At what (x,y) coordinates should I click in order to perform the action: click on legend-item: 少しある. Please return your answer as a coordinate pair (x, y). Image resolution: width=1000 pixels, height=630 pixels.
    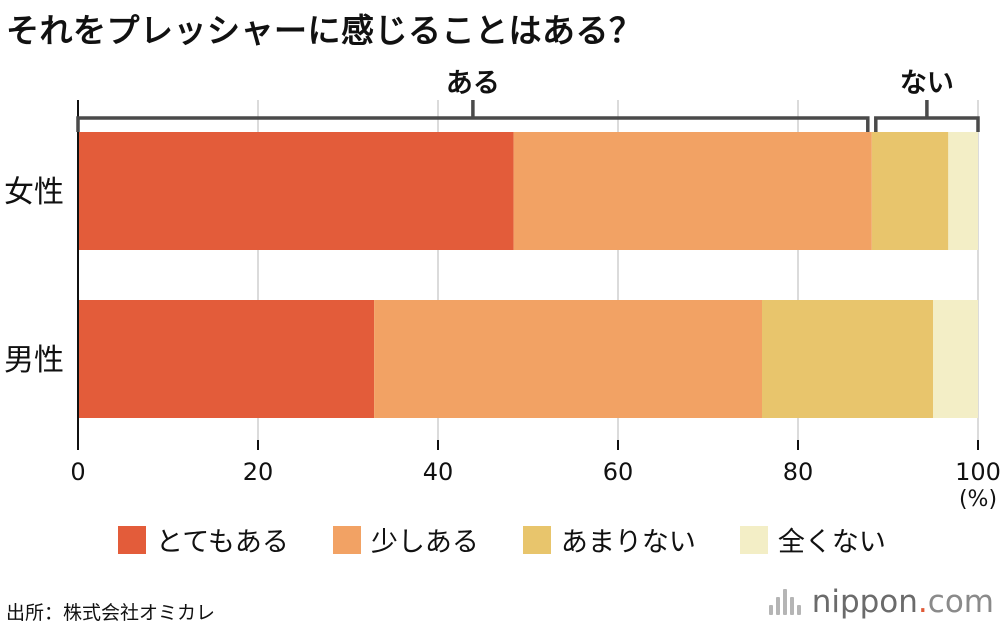
    Looking at the image, I should click on (405, 539).